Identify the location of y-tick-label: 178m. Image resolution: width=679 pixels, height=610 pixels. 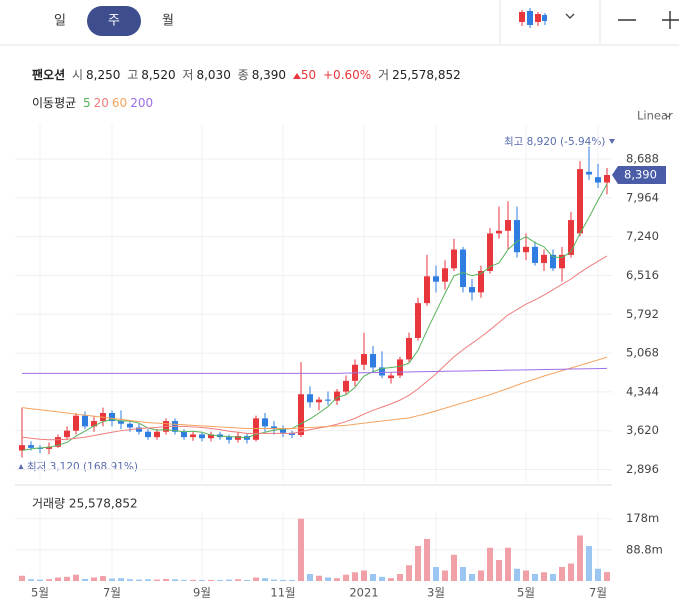
(642, 518).